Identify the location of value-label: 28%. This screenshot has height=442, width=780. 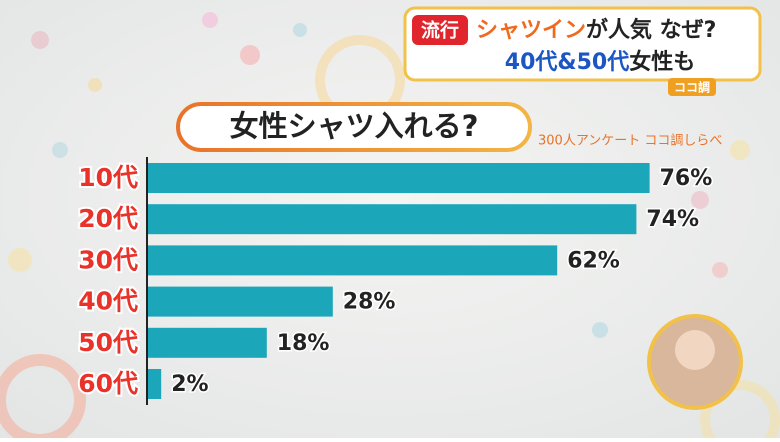
(369, 302).